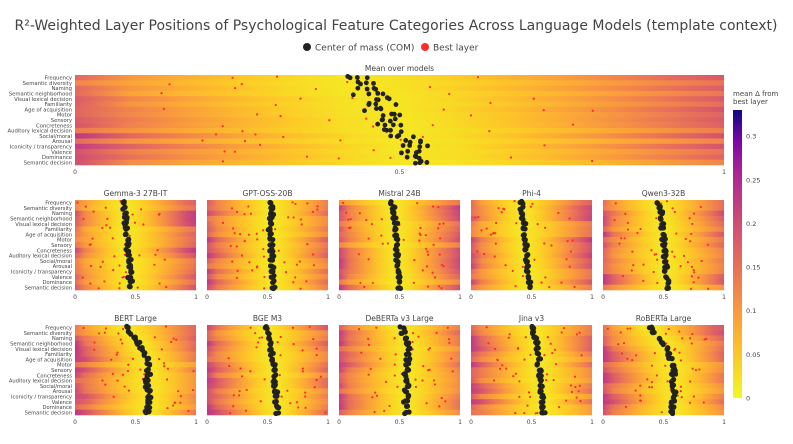 The height and width of the screenshot is (444, 793). What do you see at coordinates (61, 371) in the screenshot?
I see `feature-label: Sensory` at bounding box center [61, 371].